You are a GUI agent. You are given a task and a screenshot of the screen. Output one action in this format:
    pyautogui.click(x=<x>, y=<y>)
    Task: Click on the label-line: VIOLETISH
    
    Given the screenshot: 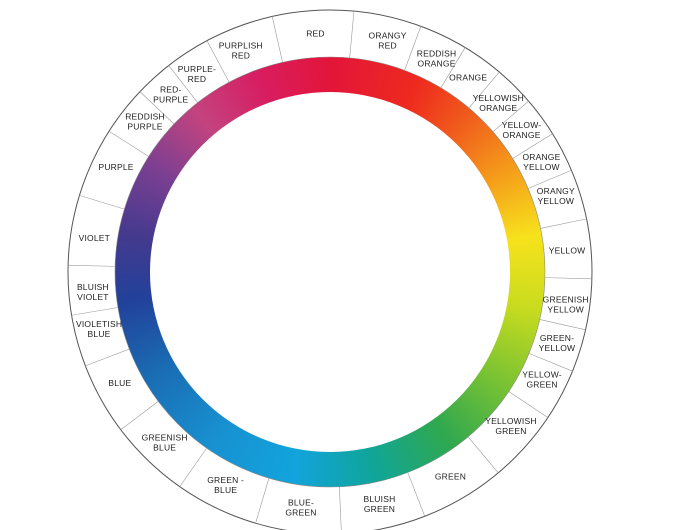 What is the action you would take?
    pyautogui.click(x=99, y=324)
    